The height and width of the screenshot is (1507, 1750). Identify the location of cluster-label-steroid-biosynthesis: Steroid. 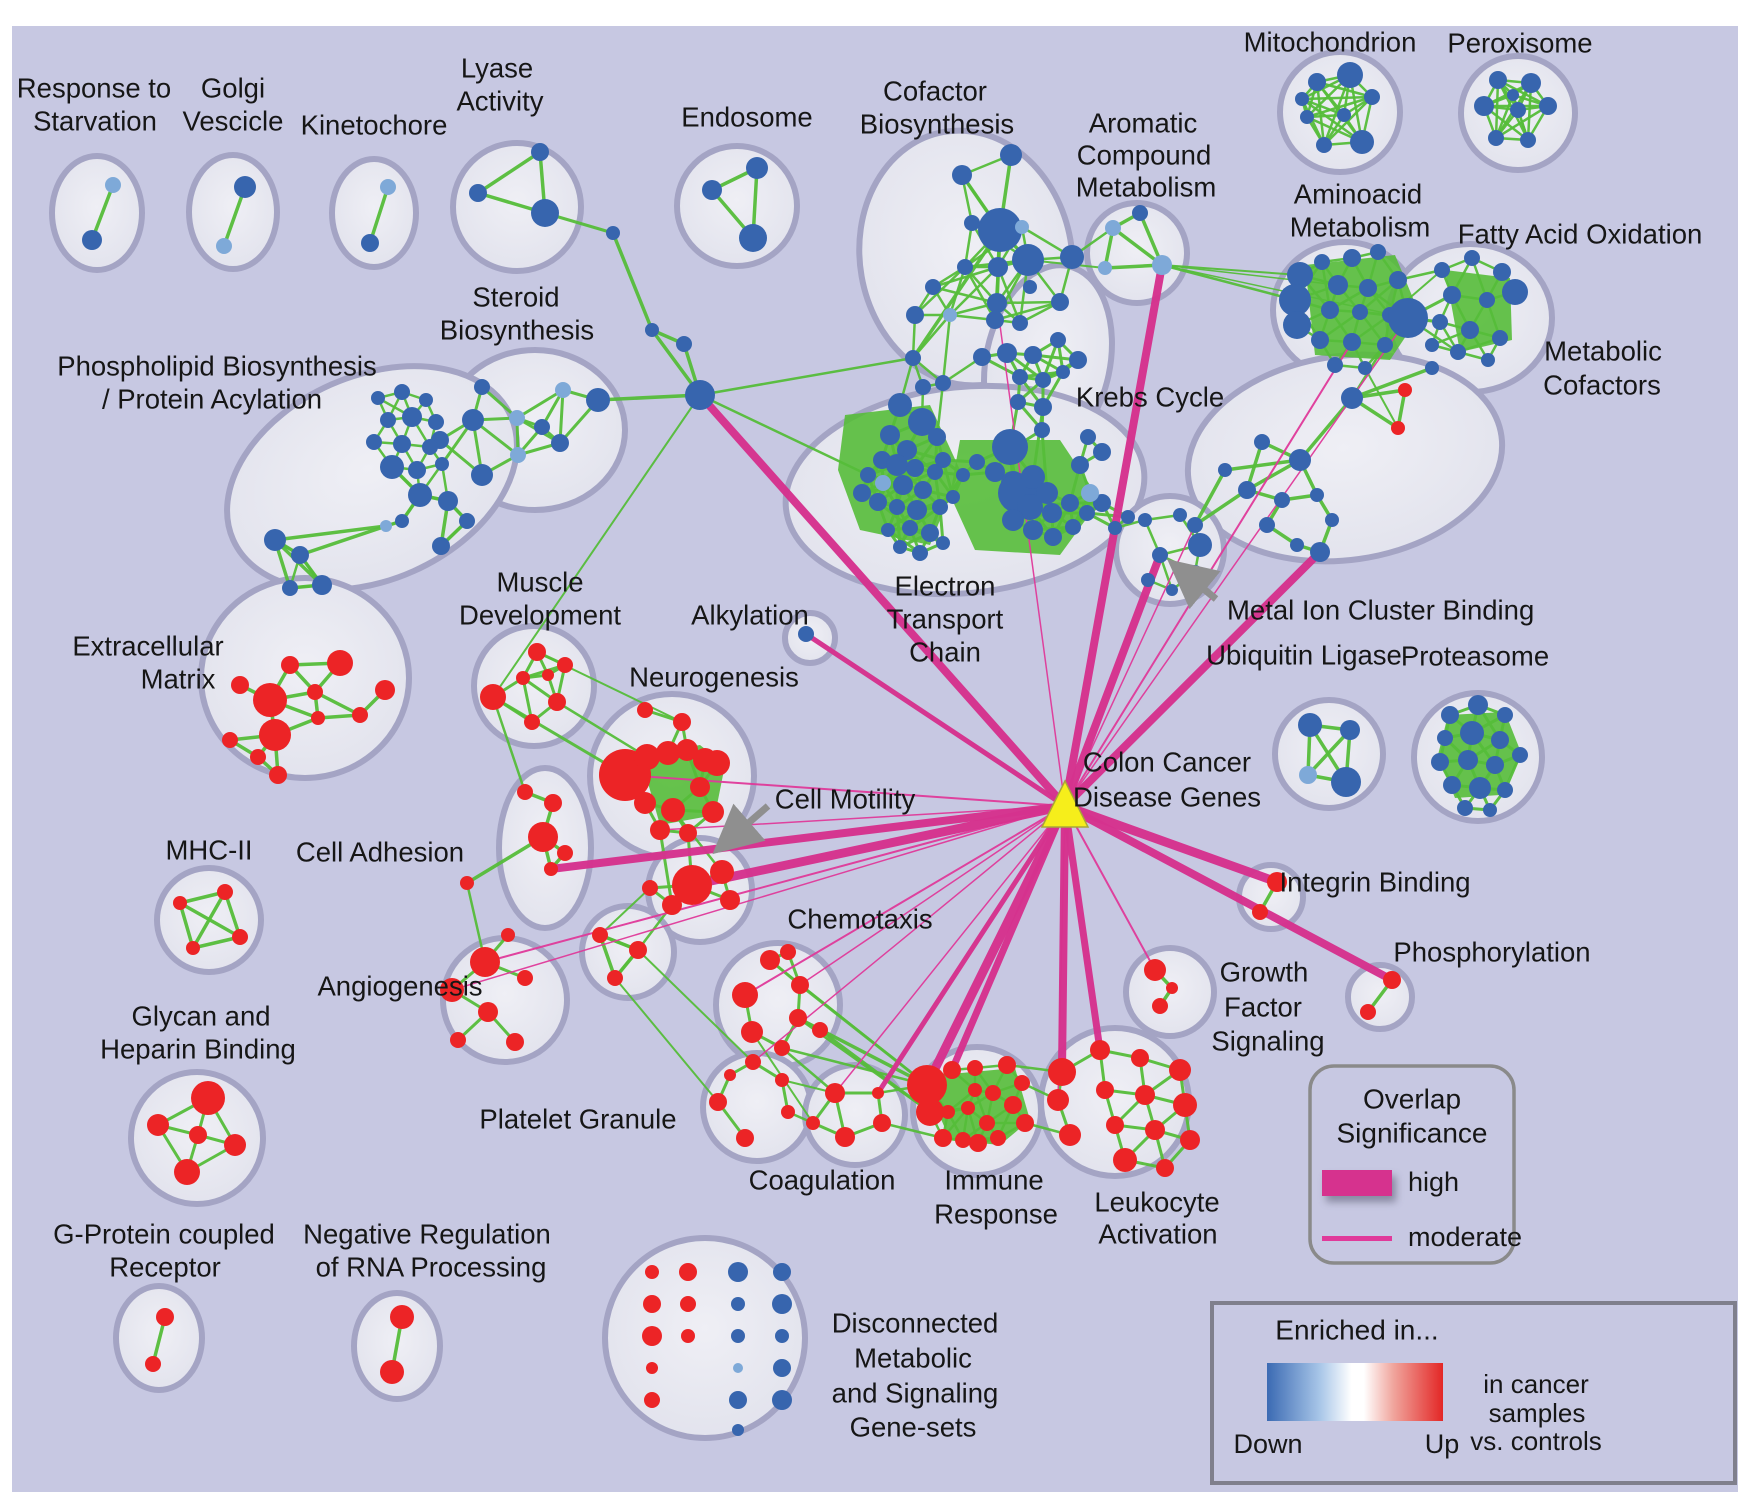
(515, 296).